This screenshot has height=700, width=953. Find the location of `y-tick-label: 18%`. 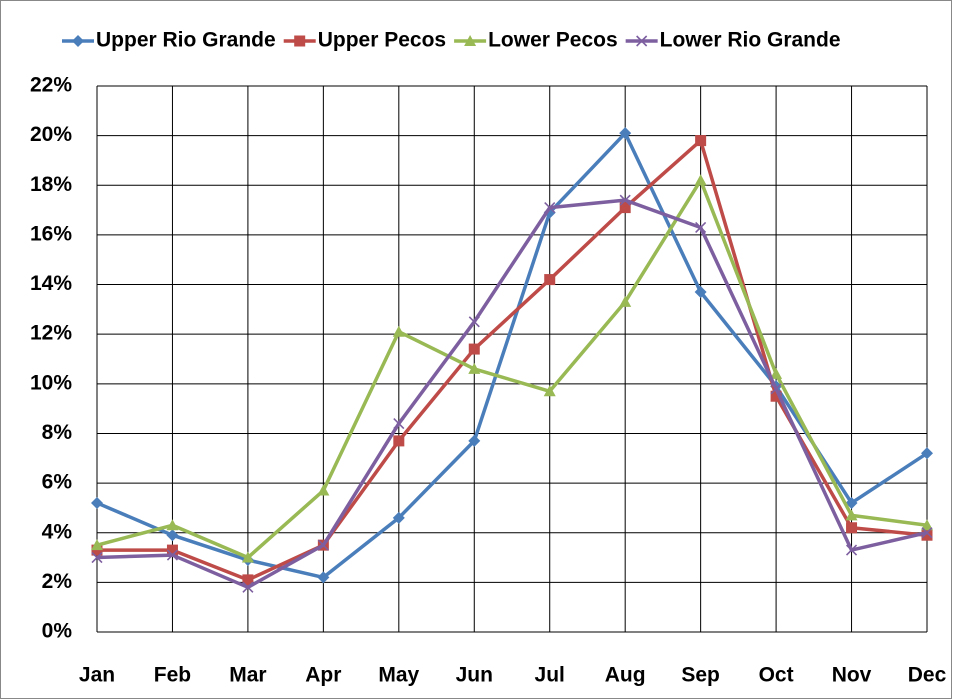

y-tick-label: 18% is located at coordinates (51, 184).